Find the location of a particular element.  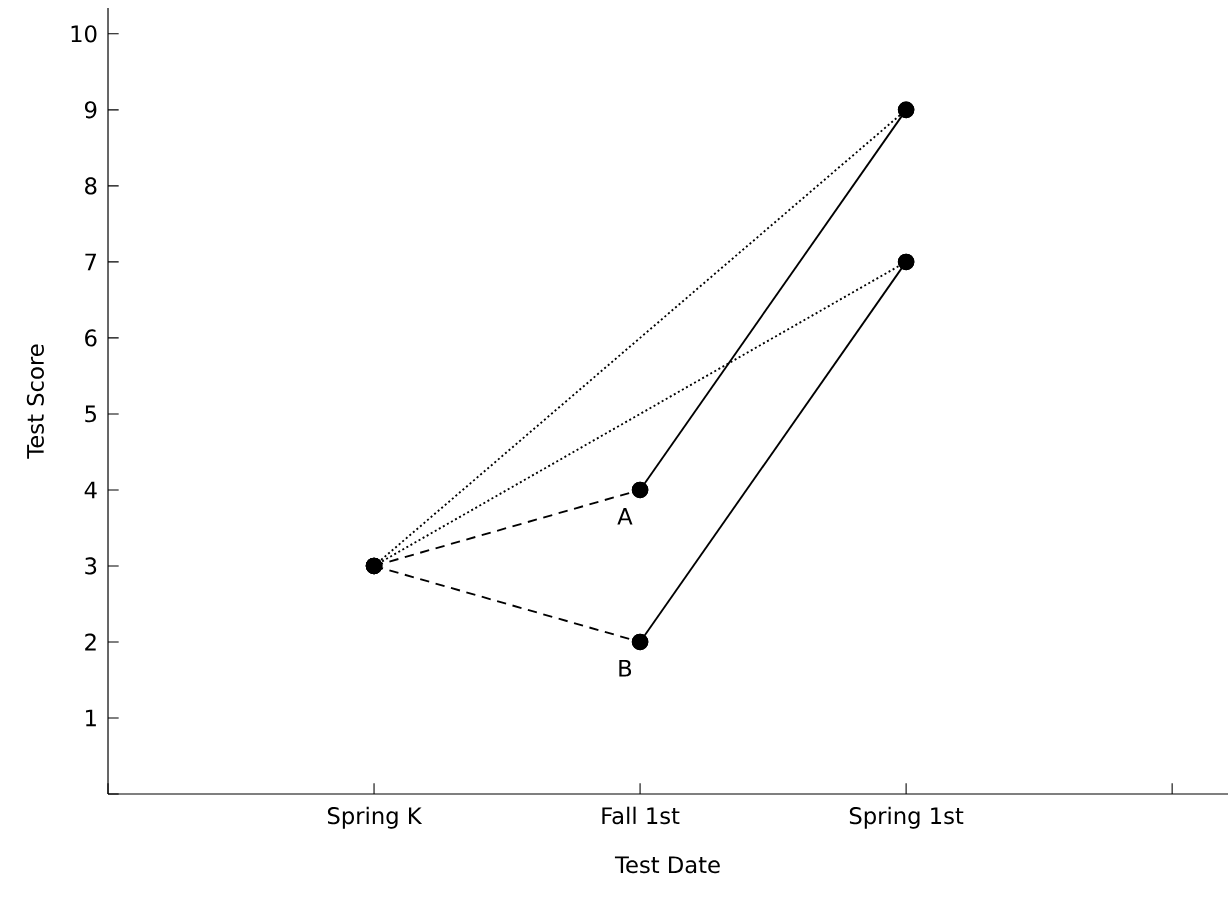

y-tick-label: 8 is located at coordinates (91, 186).